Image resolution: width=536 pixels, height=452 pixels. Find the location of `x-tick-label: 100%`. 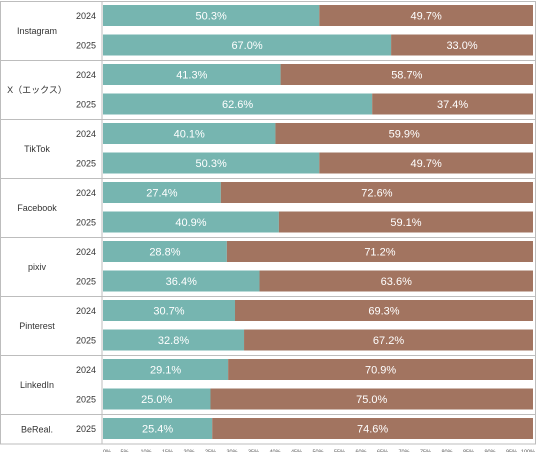

x-tick-label: 100% is located at coordinates (528, 451).